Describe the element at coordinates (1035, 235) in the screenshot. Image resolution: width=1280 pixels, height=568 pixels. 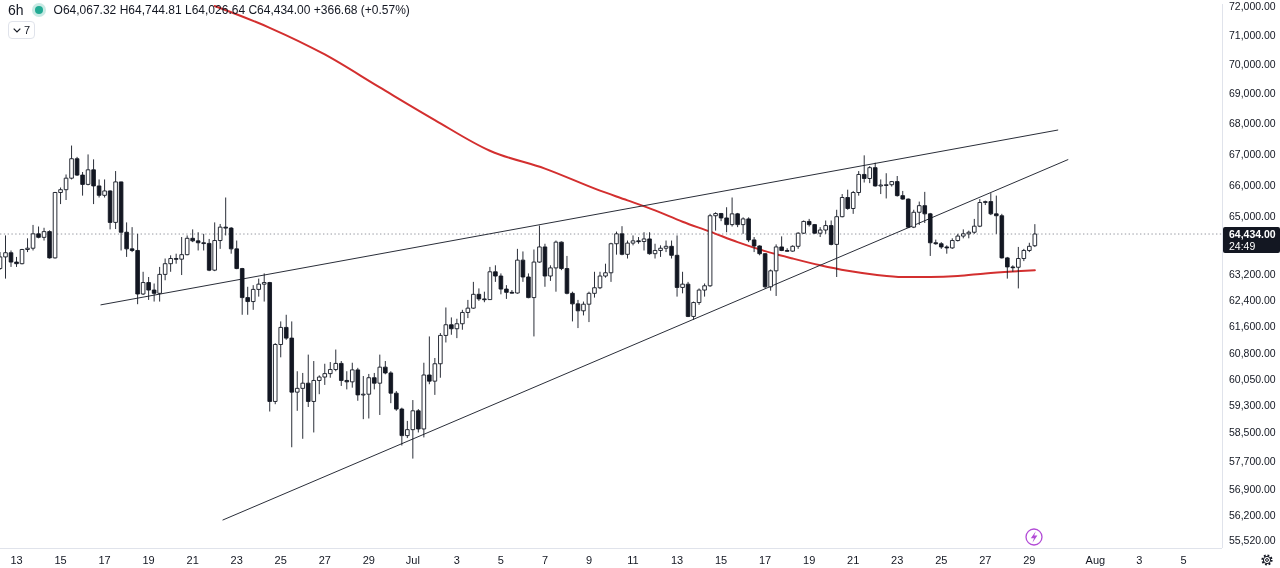
I see `candlestick` at that location.